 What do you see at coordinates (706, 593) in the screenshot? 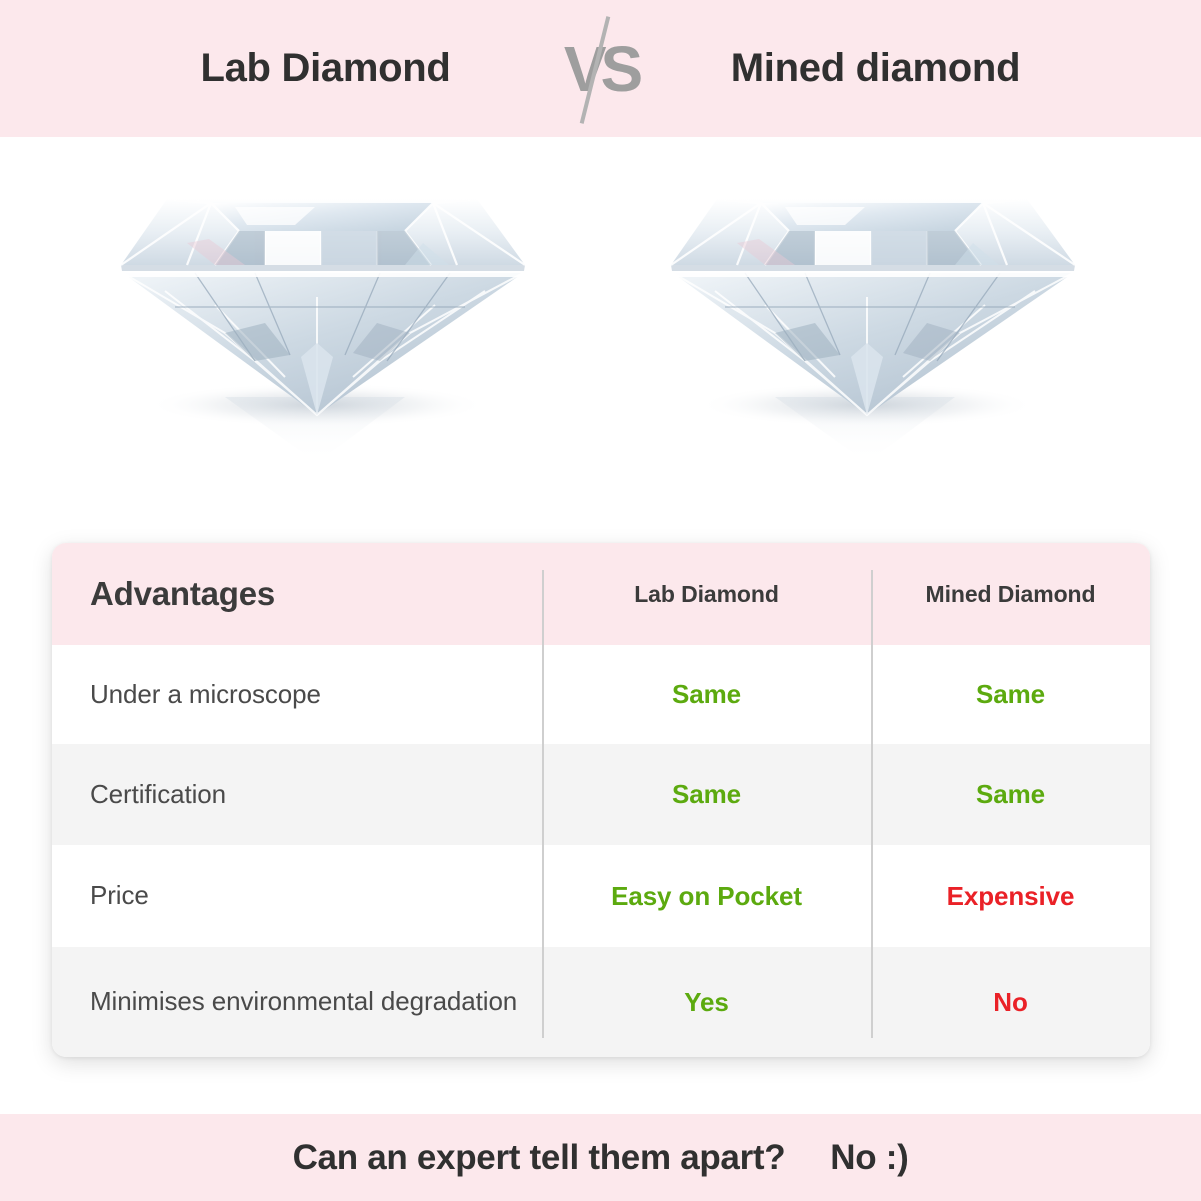
I see `table-header-lab-diamond: Lab Diamond` at bounding box center [706, 593].